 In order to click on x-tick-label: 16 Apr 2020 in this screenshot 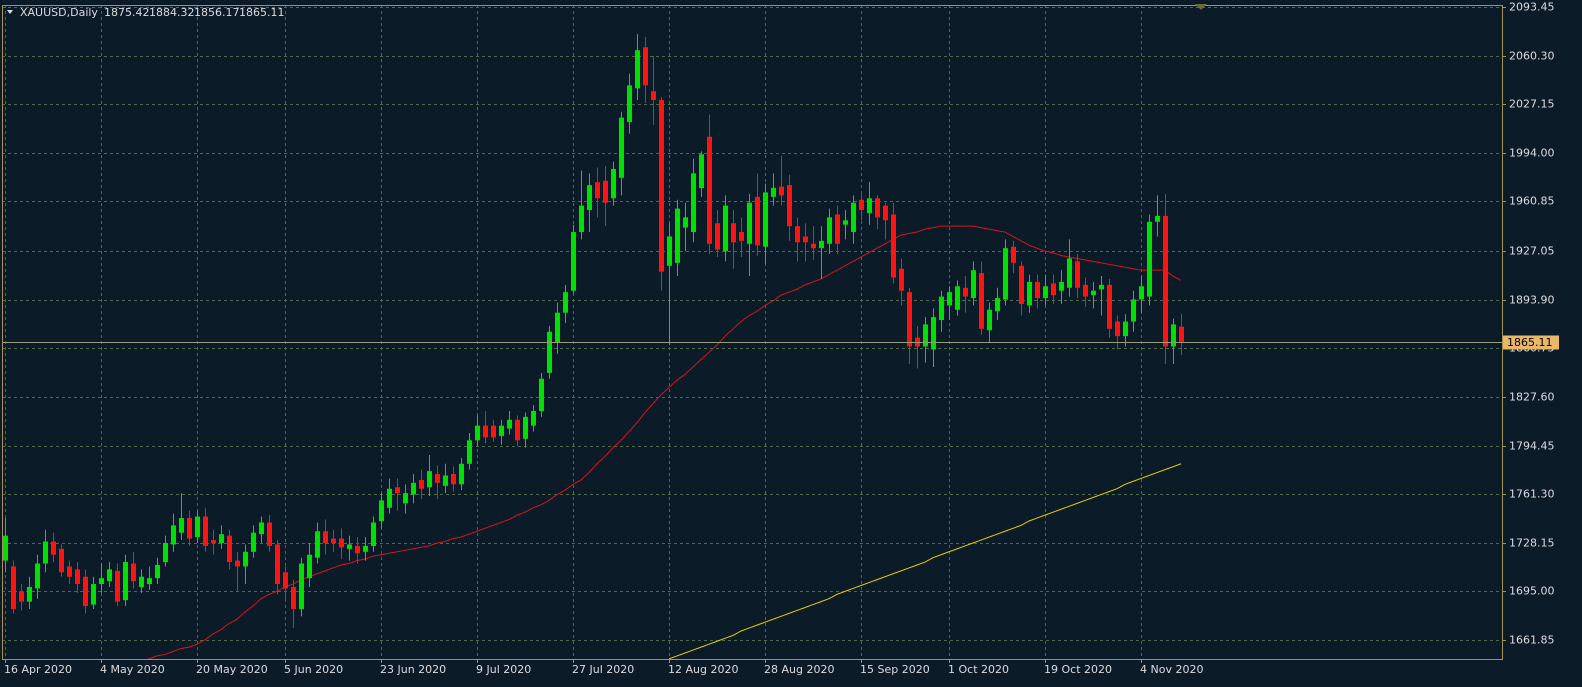, I will do `click(38, 669)`.